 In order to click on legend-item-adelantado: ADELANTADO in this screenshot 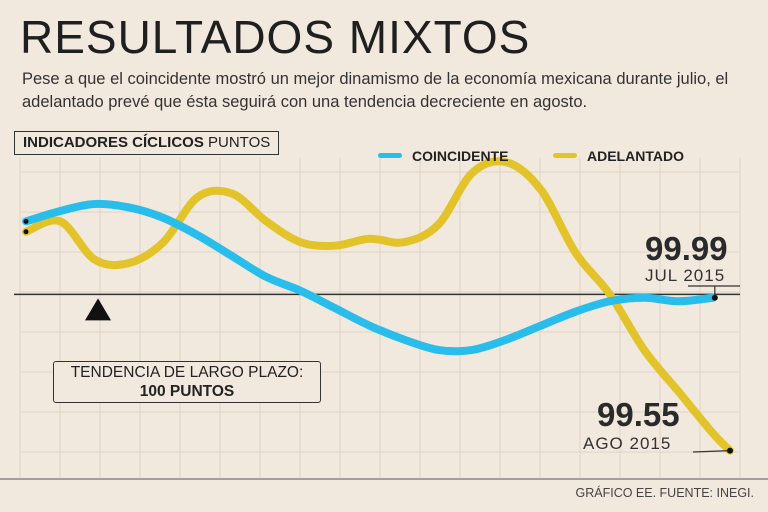, I will do `click(618, 156)`.